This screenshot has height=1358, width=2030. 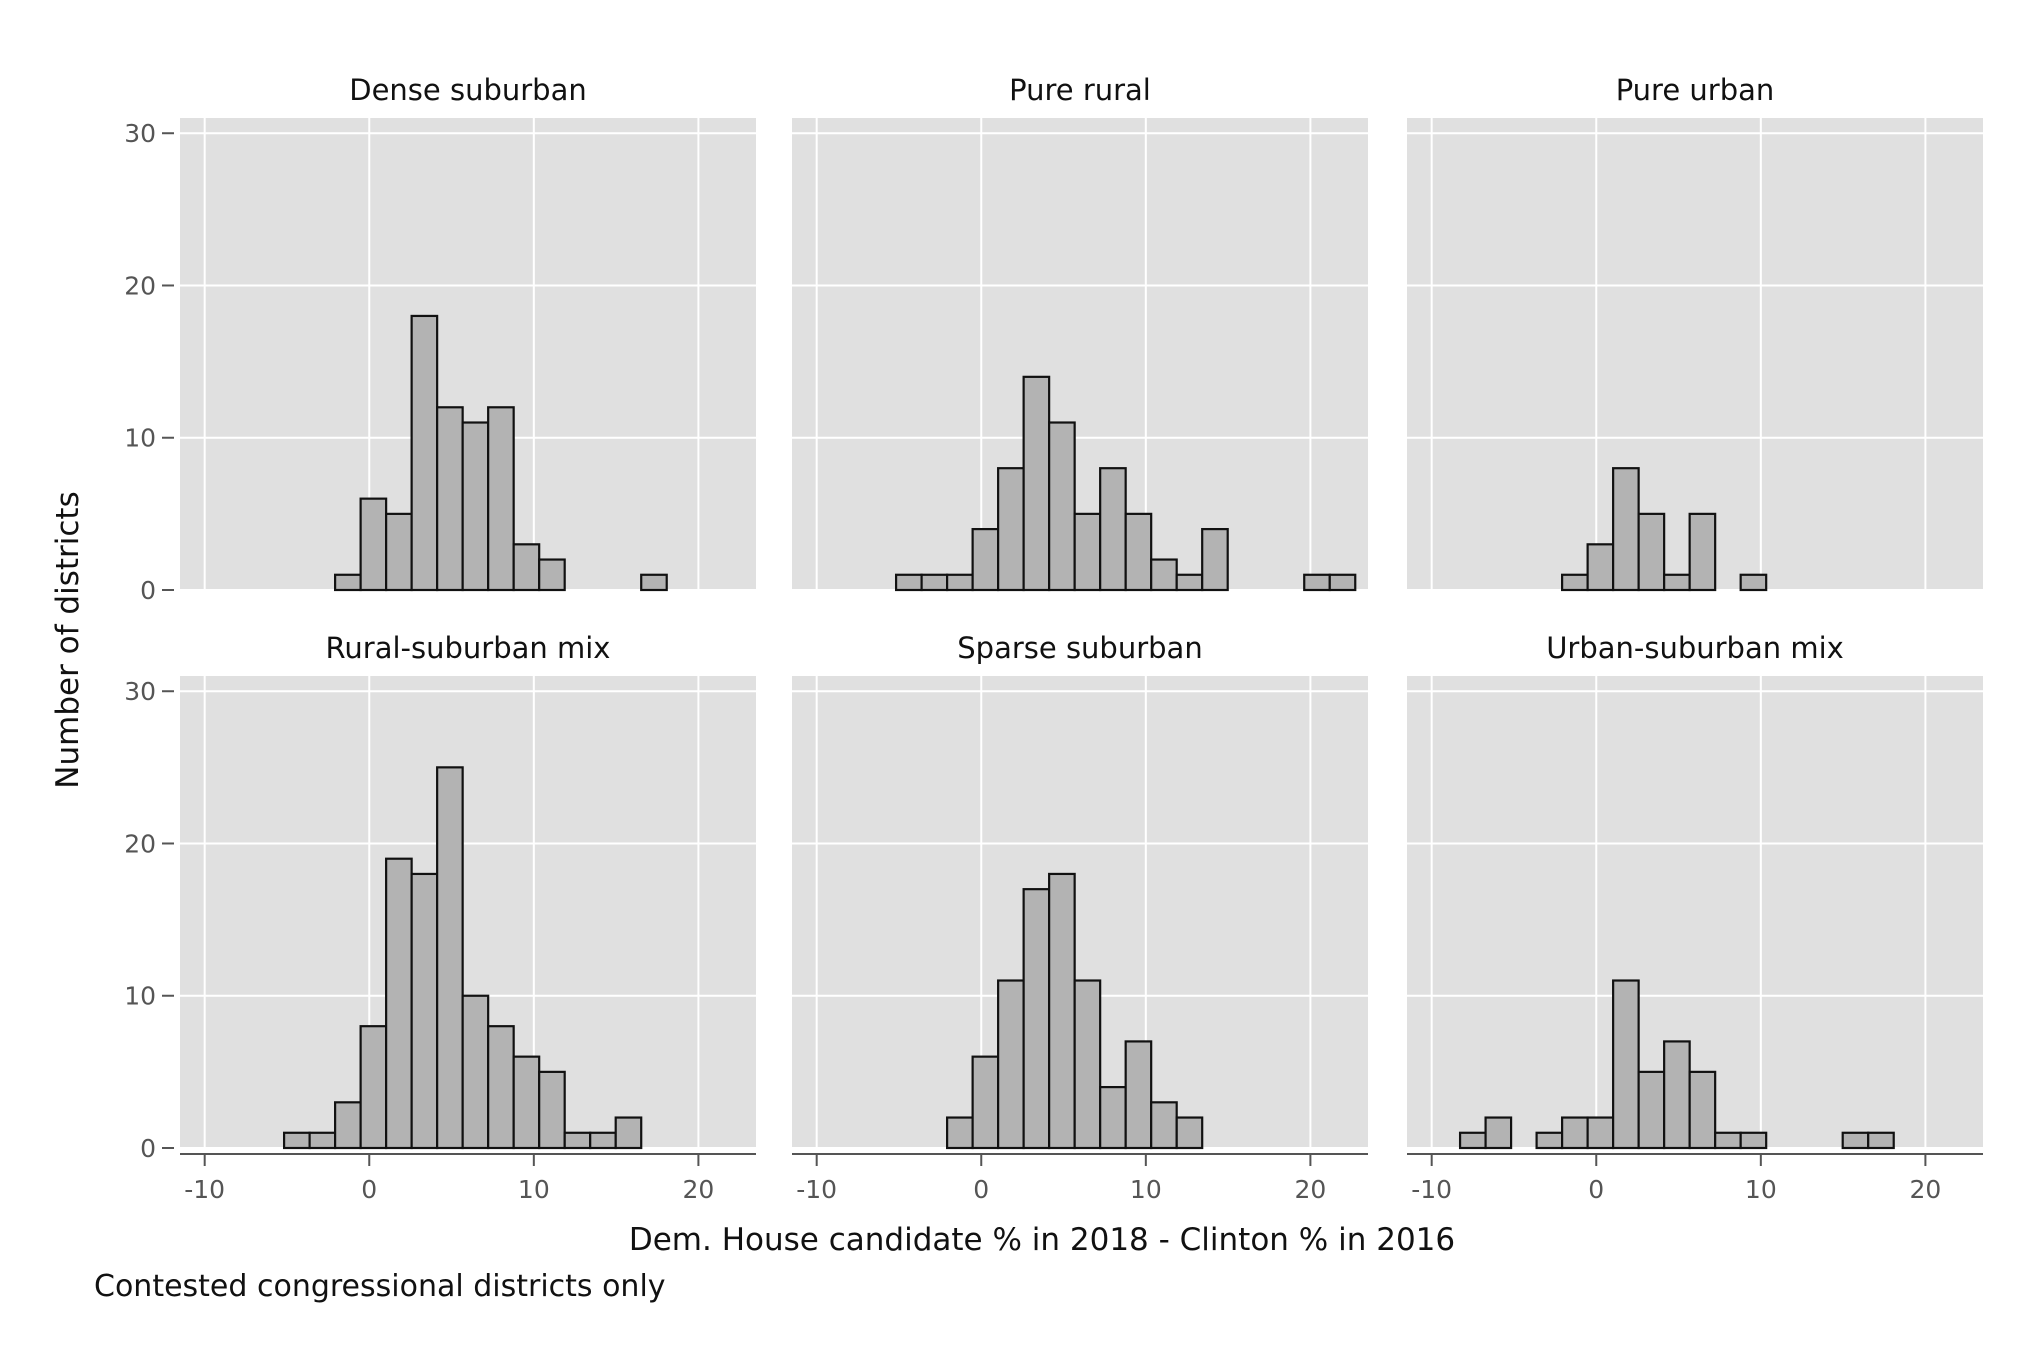 I want to click on panel-title: Urban-suburban mix, so click(x=1695, y=648).